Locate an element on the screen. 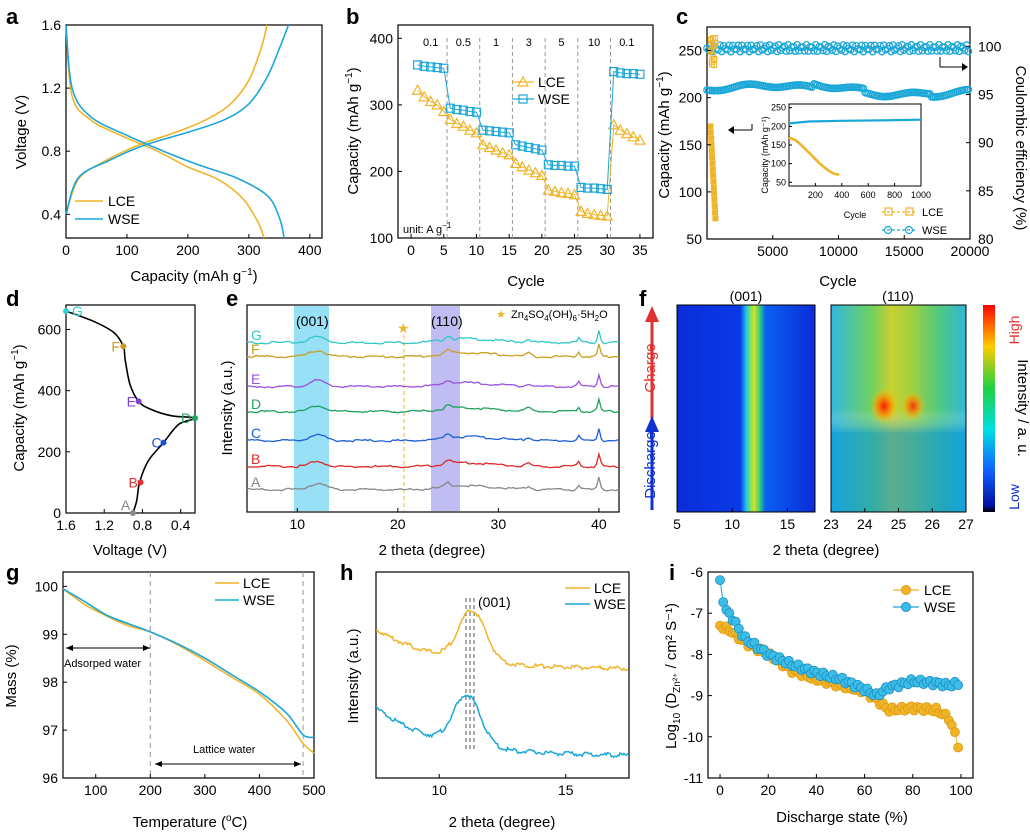 The image size is (1030, 840). state-point-e is located at coordinates (138, 401).